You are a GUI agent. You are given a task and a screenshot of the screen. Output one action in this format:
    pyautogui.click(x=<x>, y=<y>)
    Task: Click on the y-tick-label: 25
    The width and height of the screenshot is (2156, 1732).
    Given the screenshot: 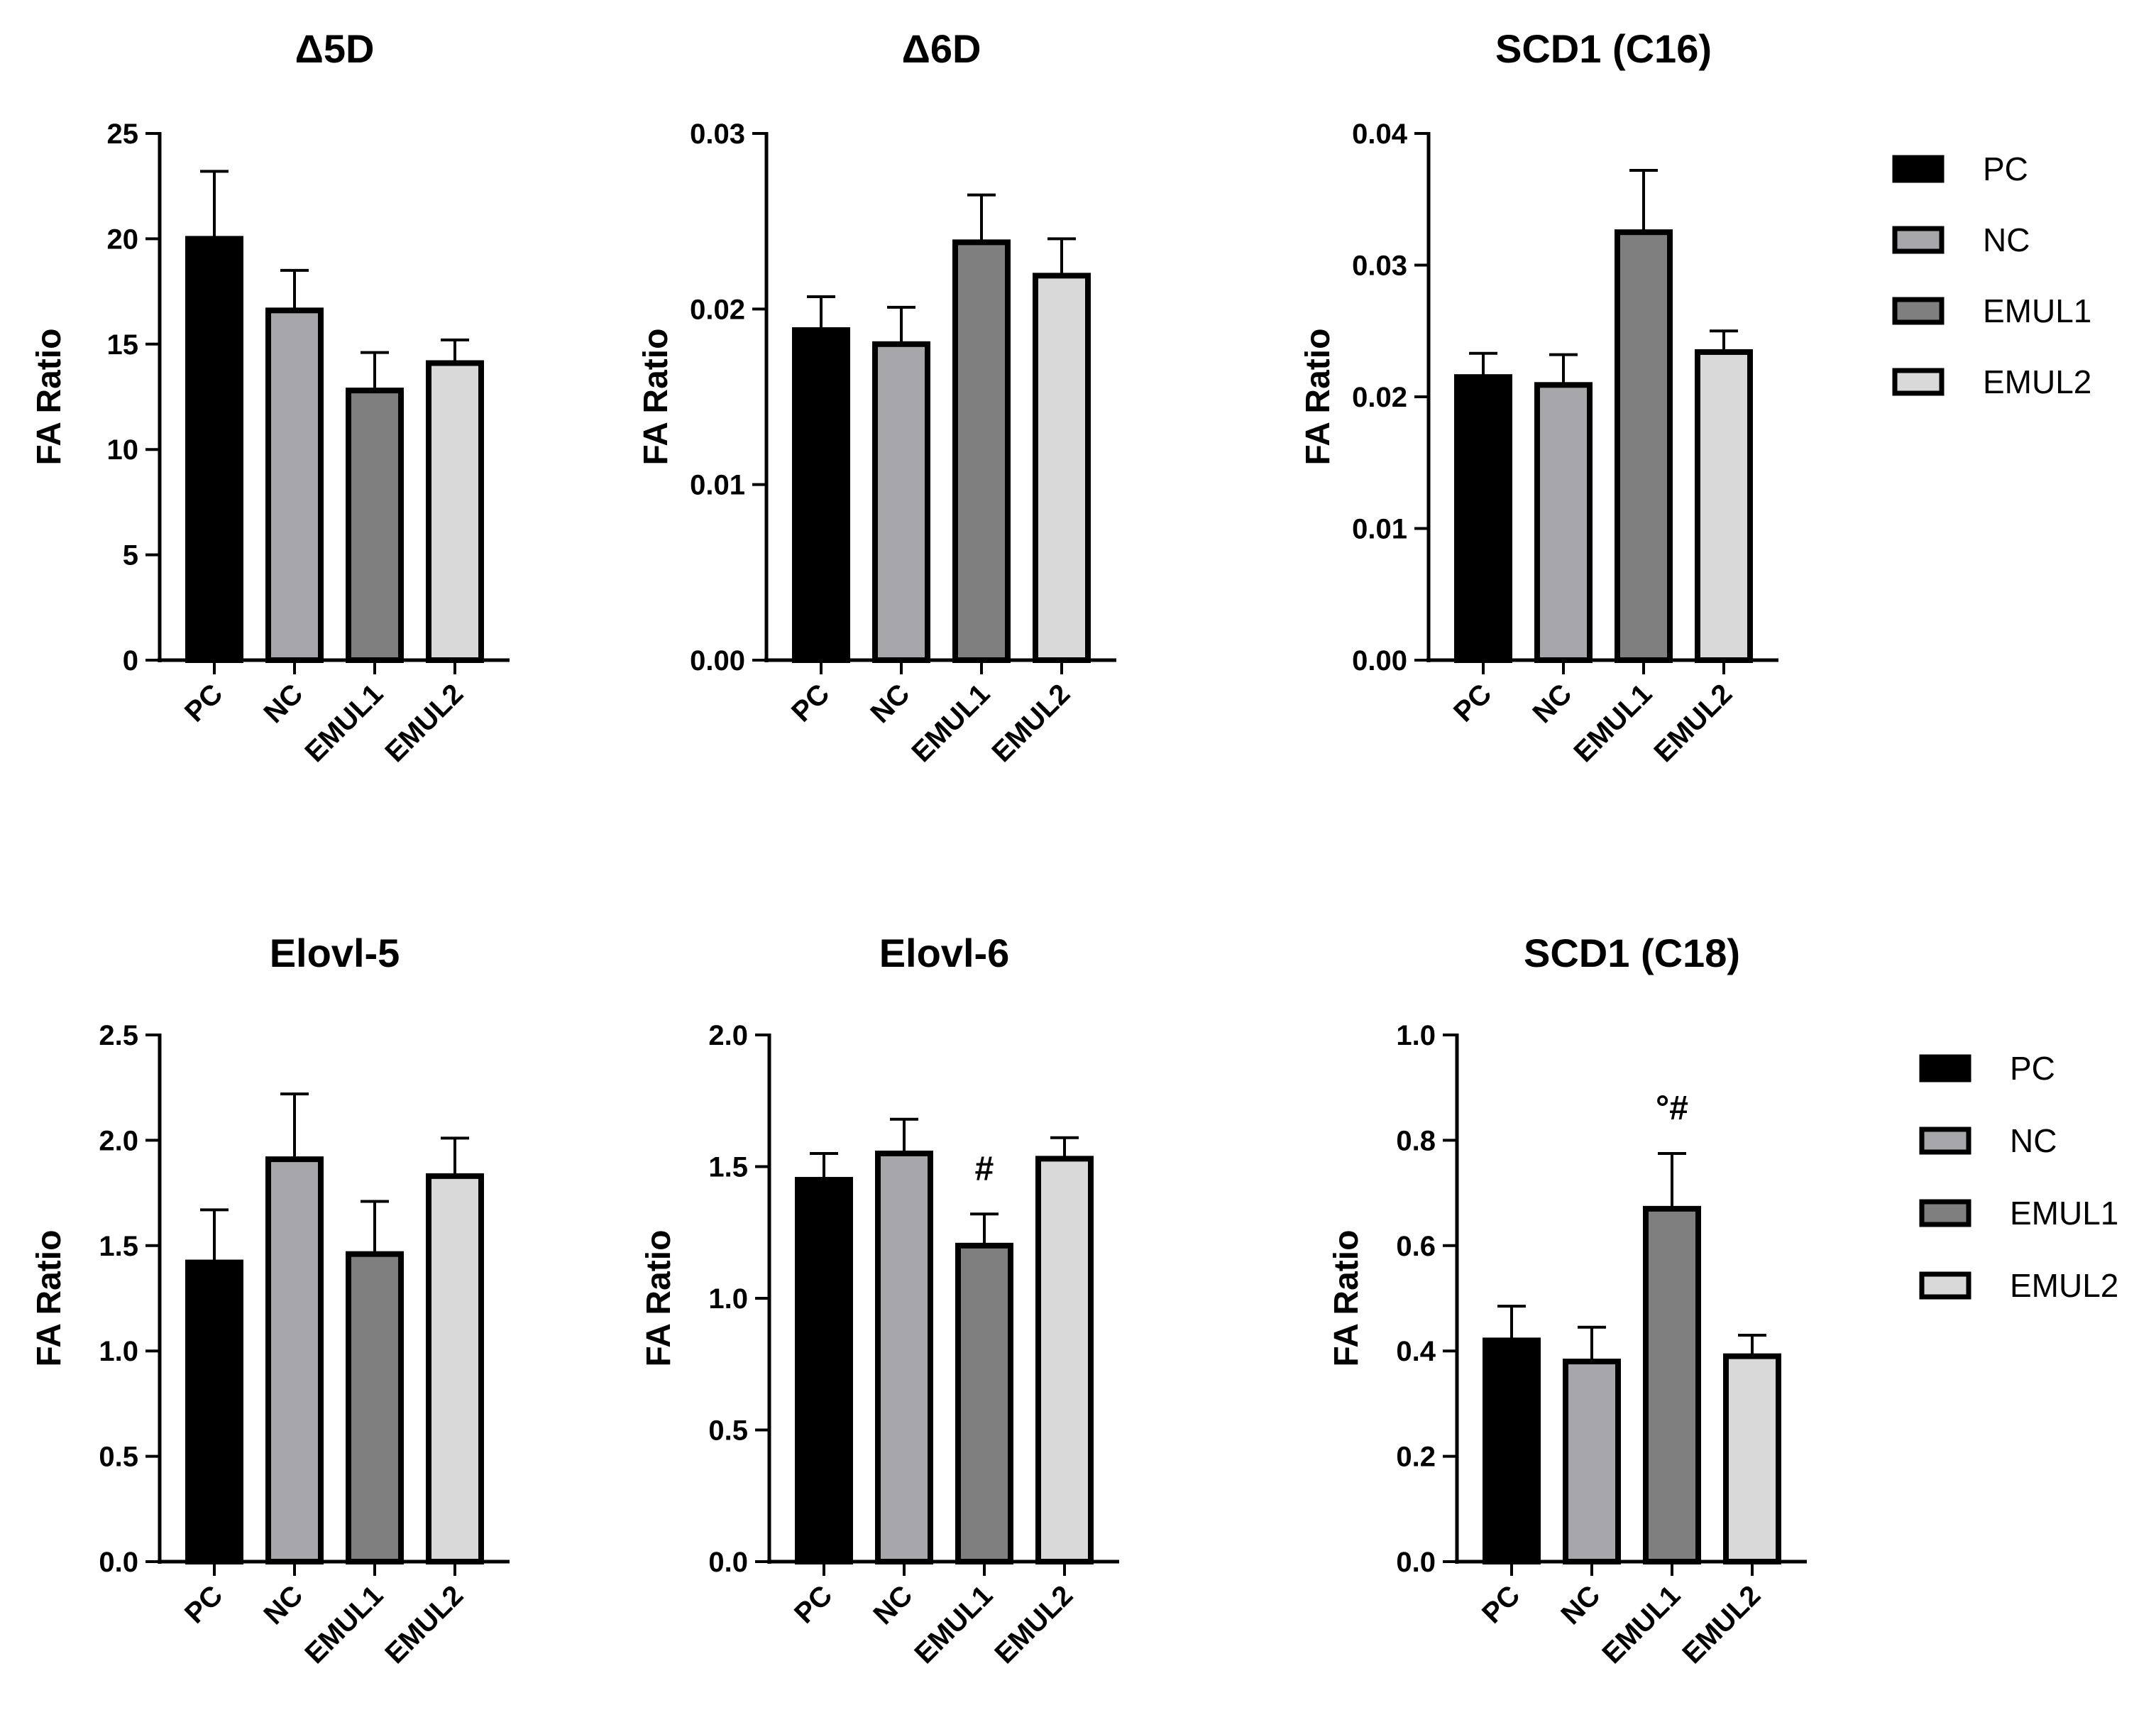 What is the action you would take?
    pyautogui.click(x=123, y=134)
    